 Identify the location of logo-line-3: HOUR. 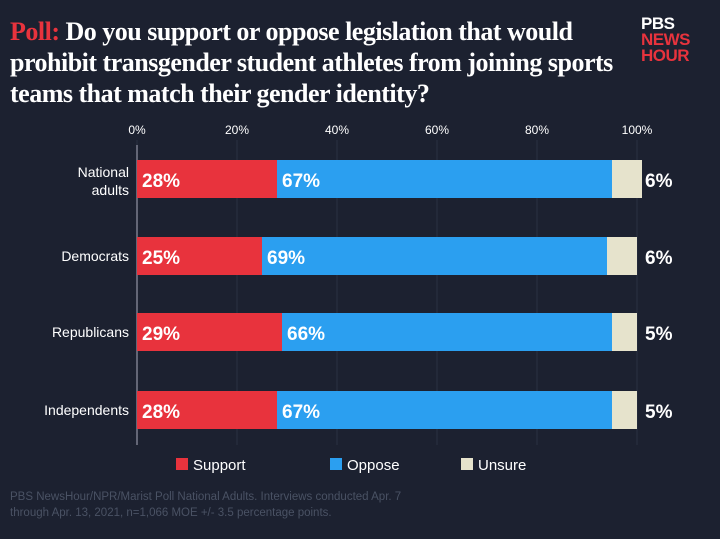
(665, 55).